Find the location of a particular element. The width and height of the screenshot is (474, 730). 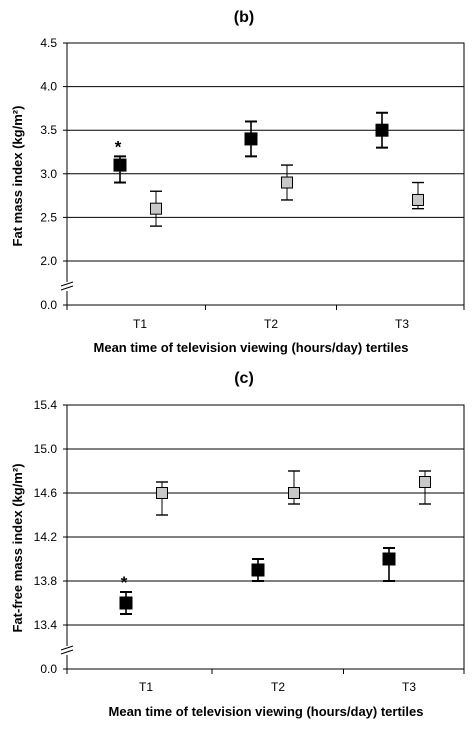

panel-c-category-label-t1: T1 is located at coordinates (146, 687).